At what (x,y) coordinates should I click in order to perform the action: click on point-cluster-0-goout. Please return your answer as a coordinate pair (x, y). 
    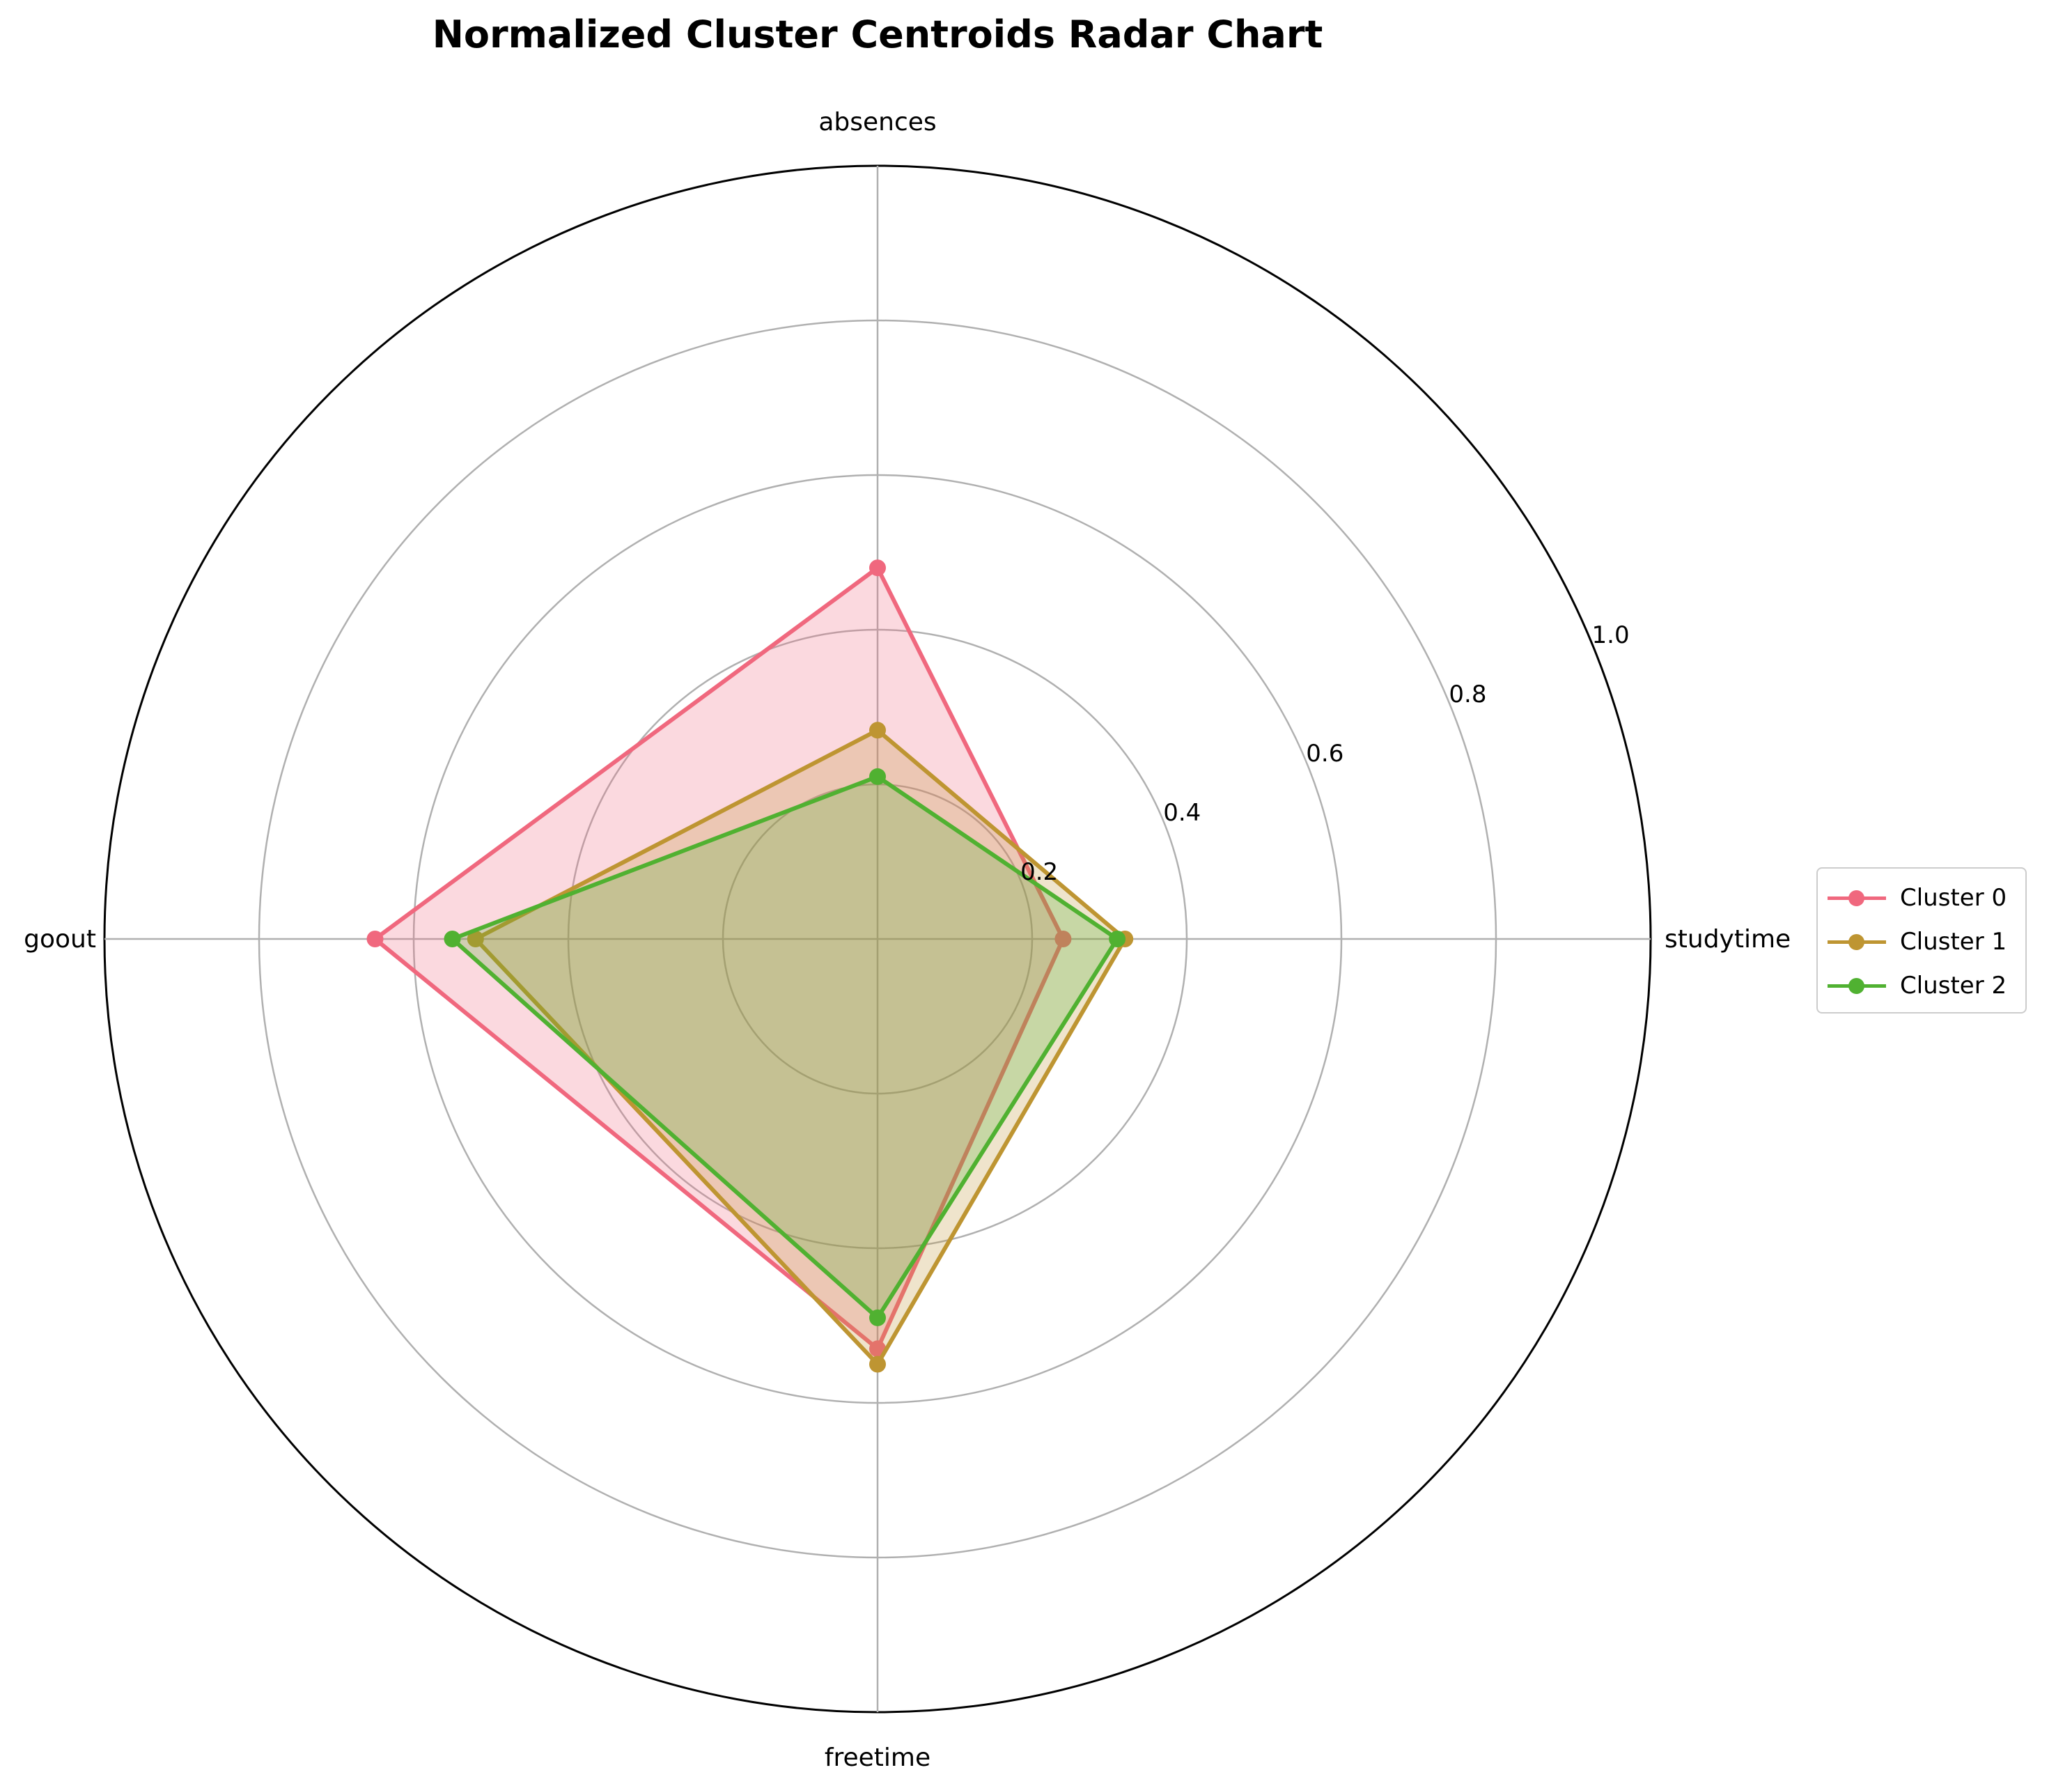
    Looking at the image, I should click on (375, 939).